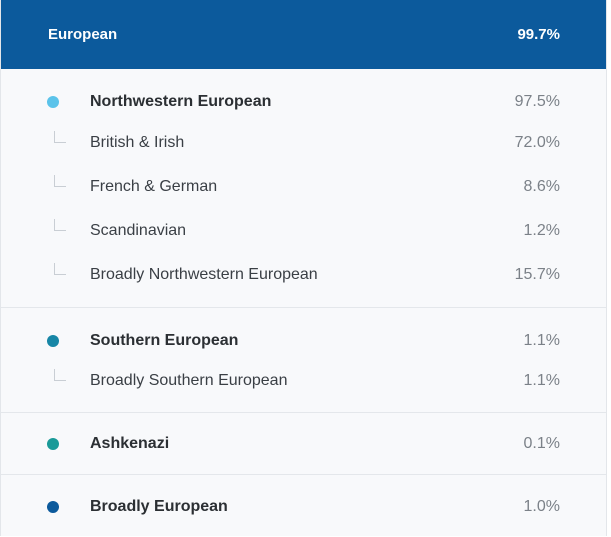 Image resolution: width=611 pixels, height=537 pixels. Describe the element at coordinates (130, 443) in the screenshot. I see `population-label: Ashkenazi` at that location.